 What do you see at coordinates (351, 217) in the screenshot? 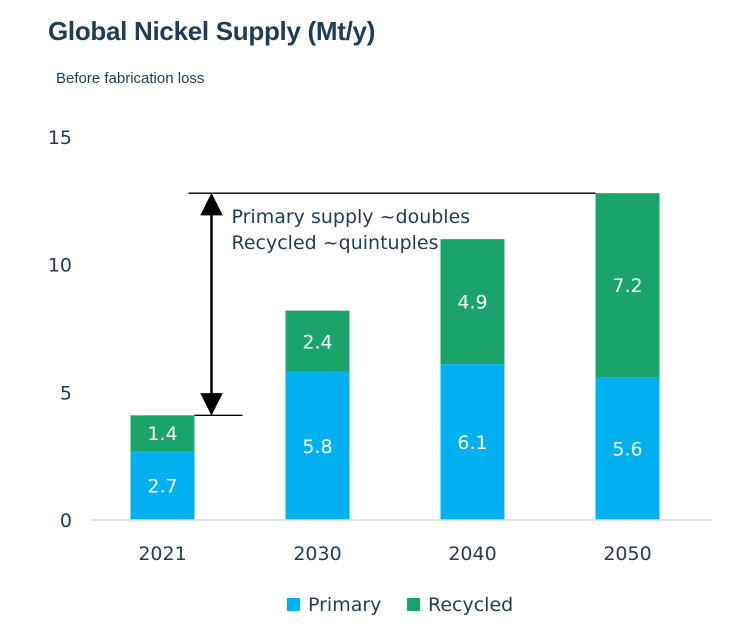
I see `annotation-text: Primary supply ~doubles` at bounding box center [351, 217].